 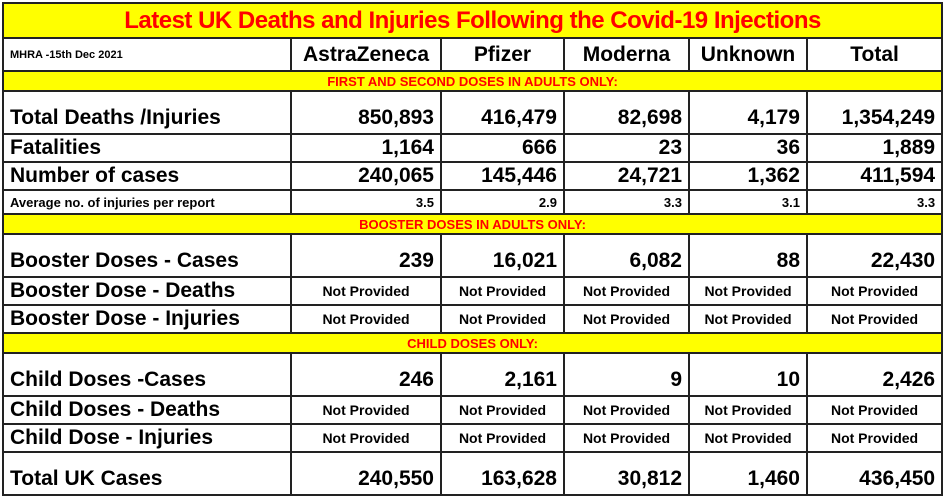 I want to click on section-heading: CHILD DOSES ONLY:, so click(x=472, y=343).